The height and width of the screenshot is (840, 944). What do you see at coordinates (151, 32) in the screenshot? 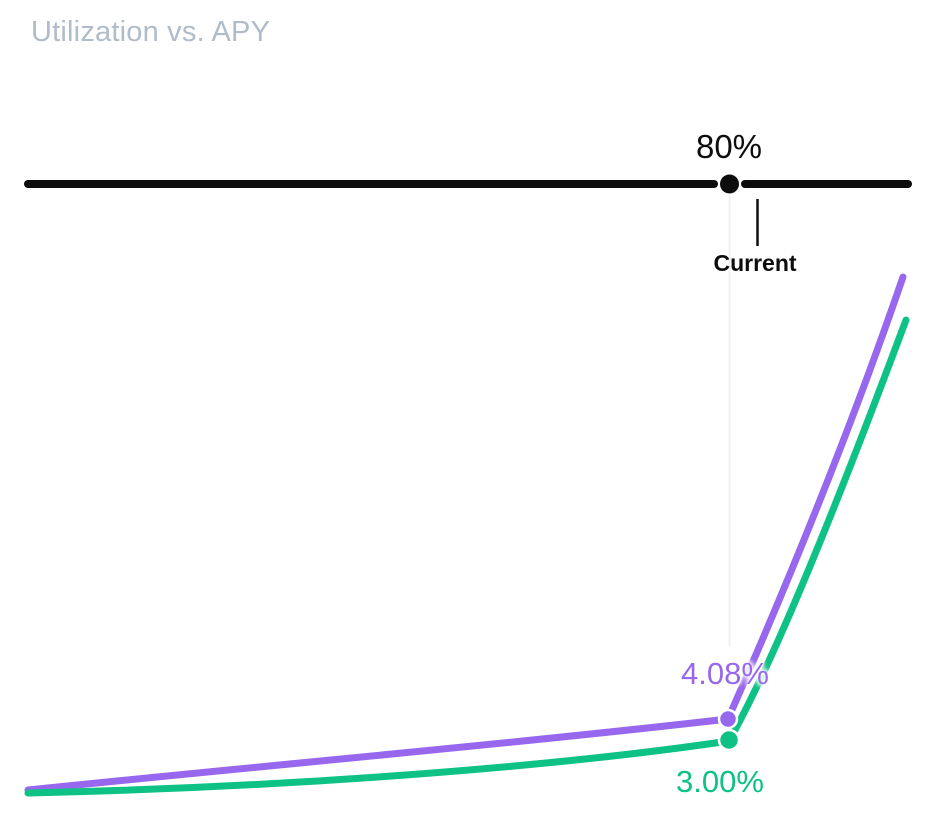
I see `chart-title: Utilization vs. APY` at bounding box center [151, 32].